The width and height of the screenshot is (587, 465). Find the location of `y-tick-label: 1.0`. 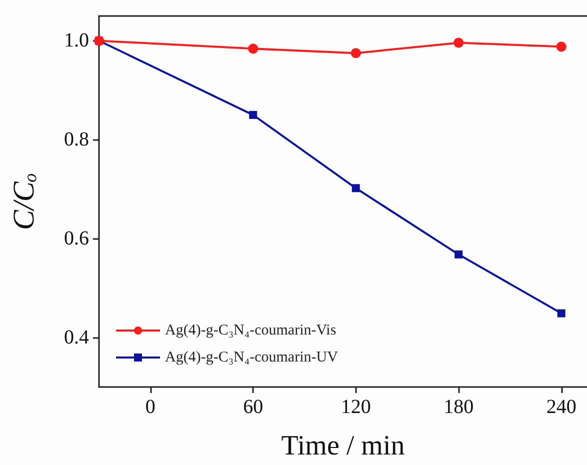

y-tick-label: 1.0 is located at coordinates (76, 41).